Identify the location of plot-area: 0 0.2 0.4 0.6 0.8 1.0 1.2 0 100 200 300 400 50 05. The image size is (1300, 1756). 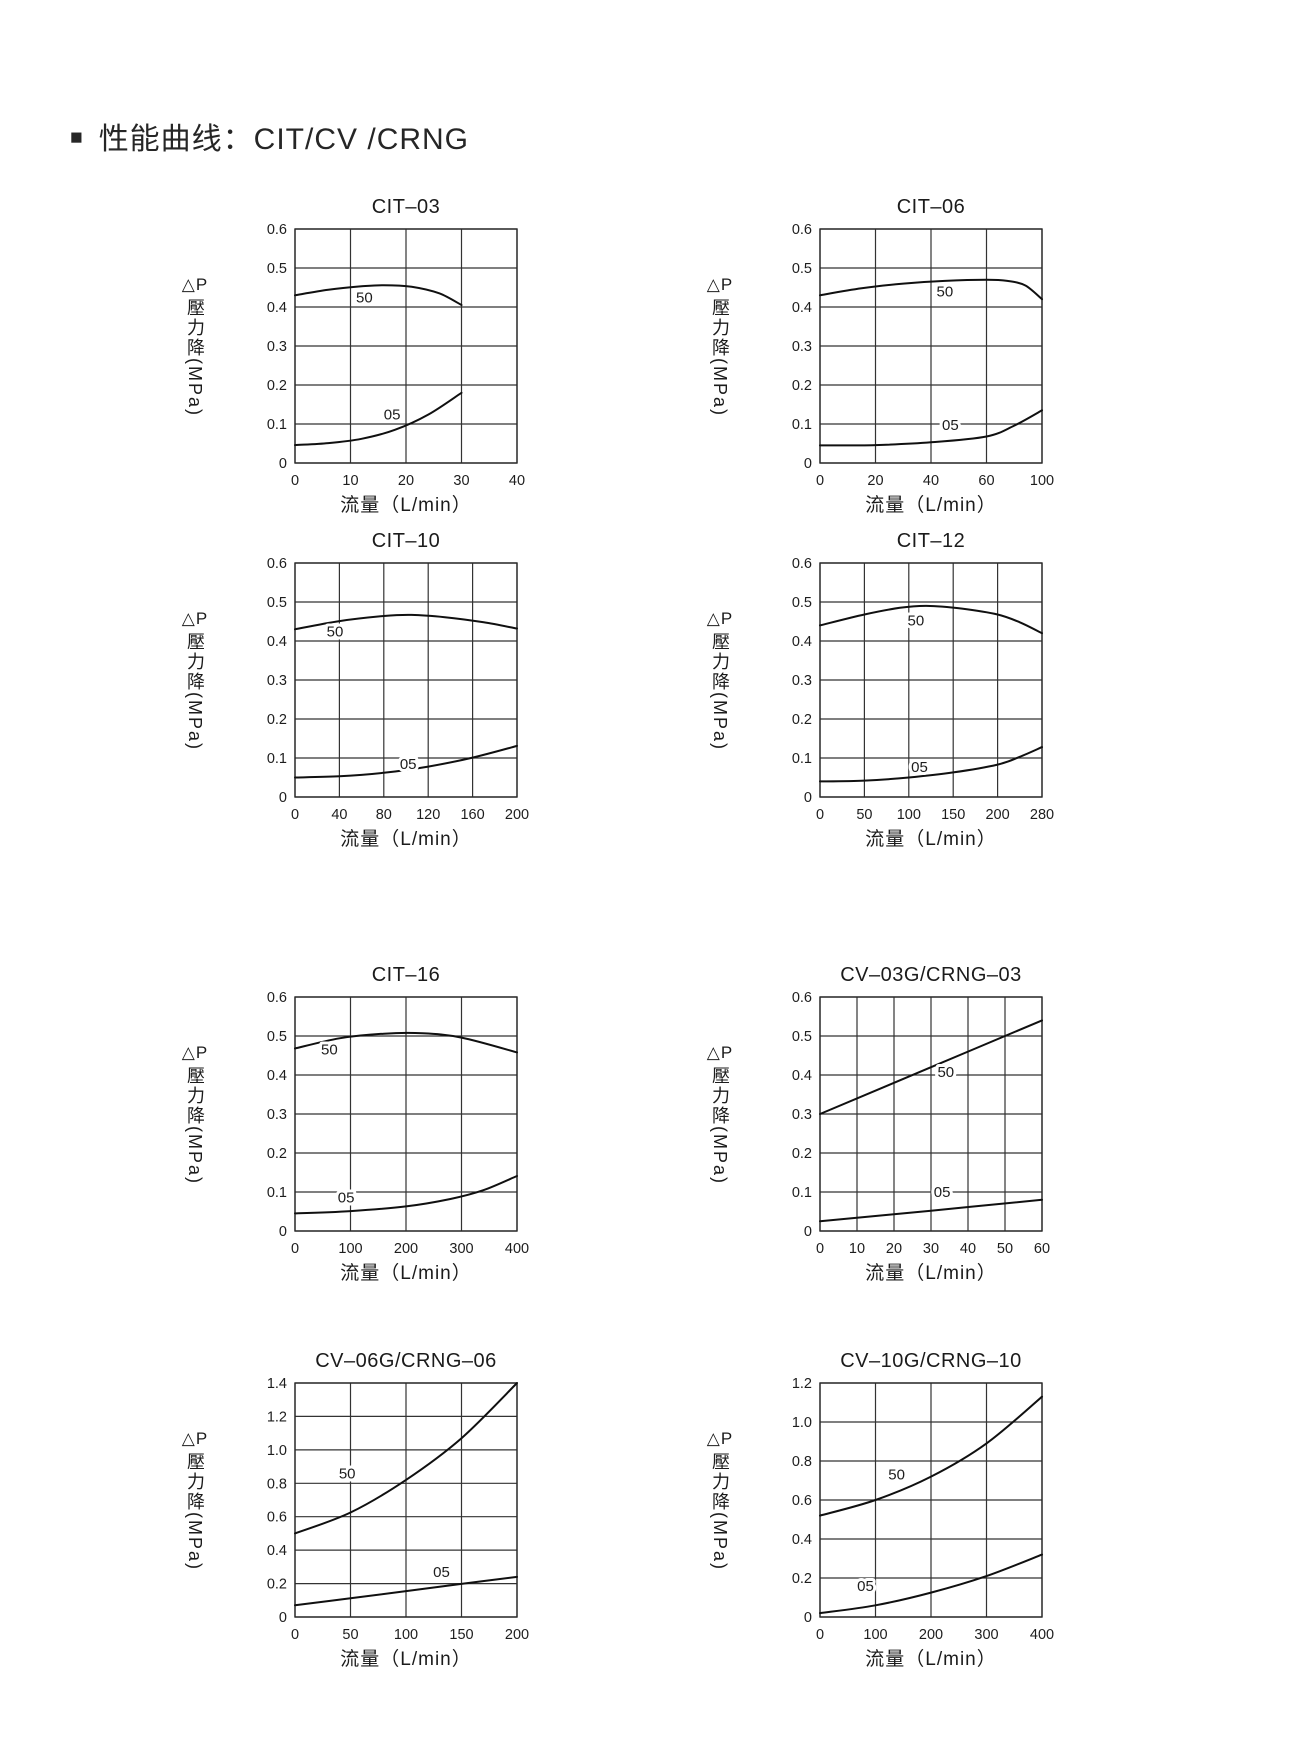
(923, 1509).